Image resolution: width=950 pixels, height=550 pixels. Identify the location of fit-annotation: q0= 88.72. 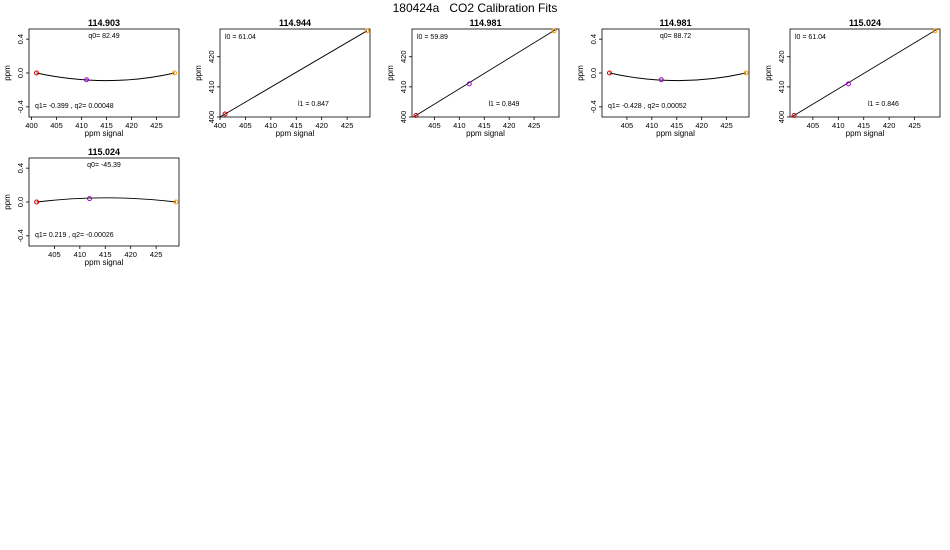
(675, 36).